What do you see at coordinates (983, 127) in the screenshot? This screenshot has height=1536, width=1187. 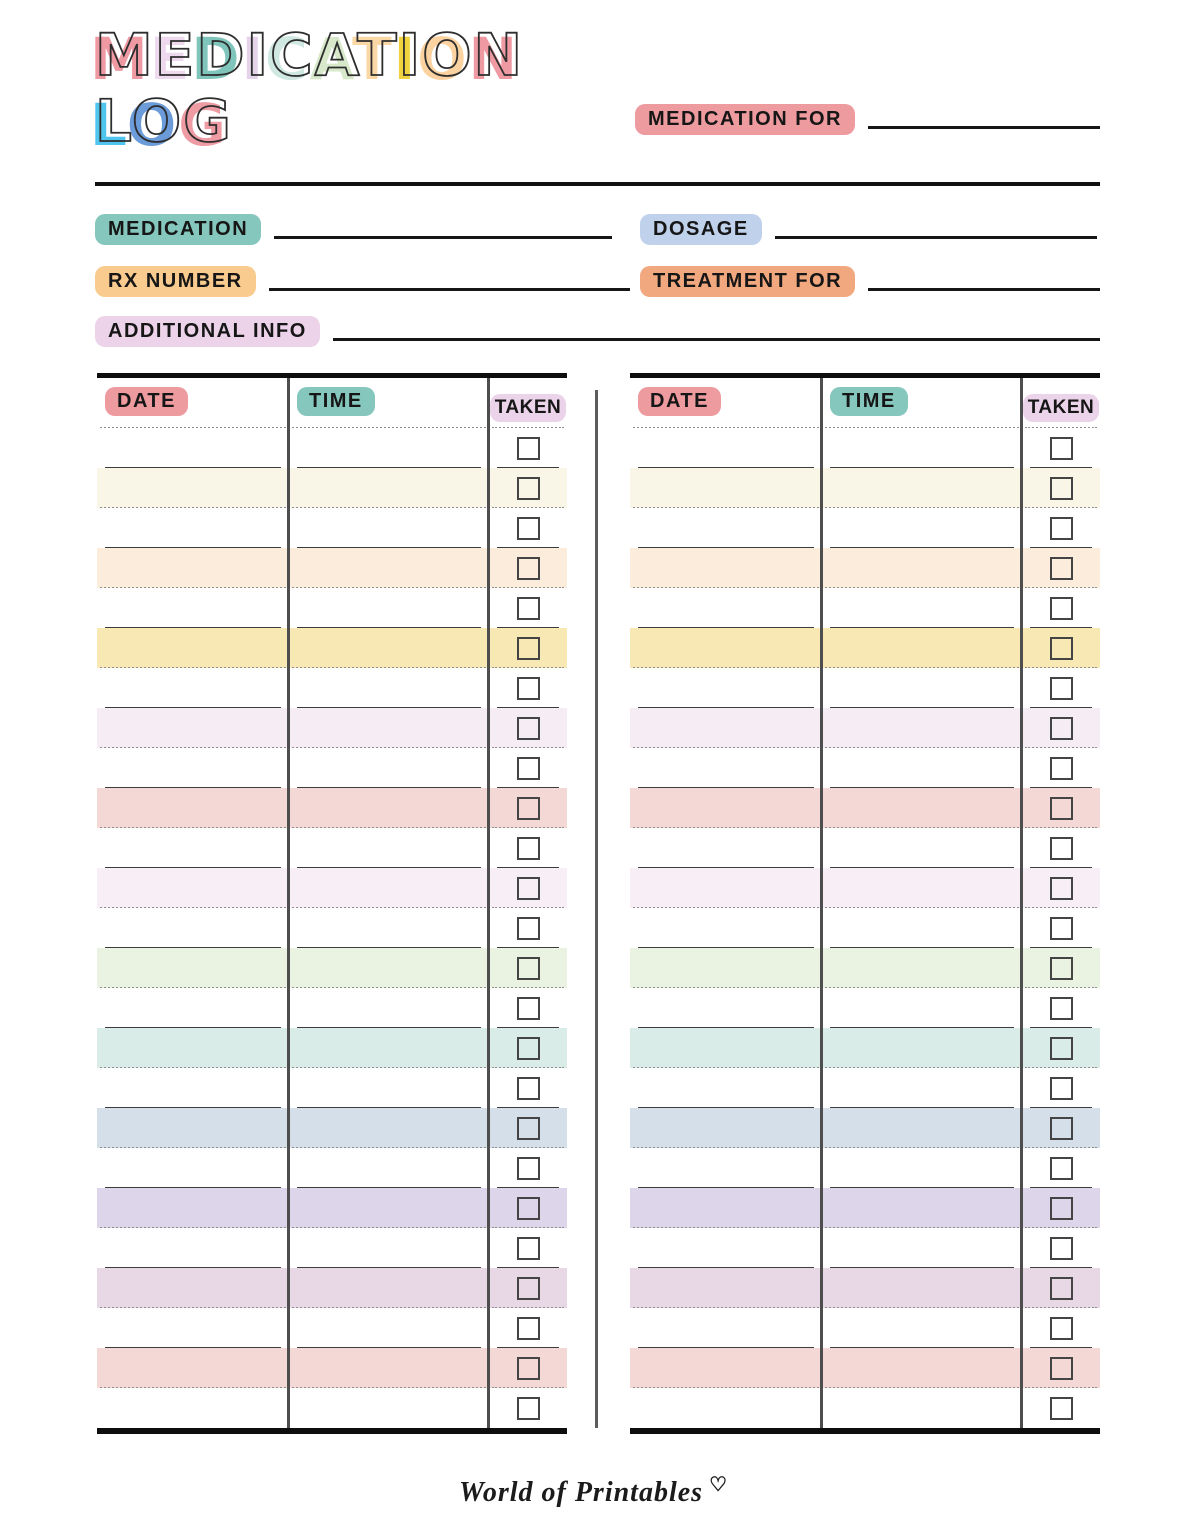 I see `medication-for-input-line` at bounding box center [983, 127].